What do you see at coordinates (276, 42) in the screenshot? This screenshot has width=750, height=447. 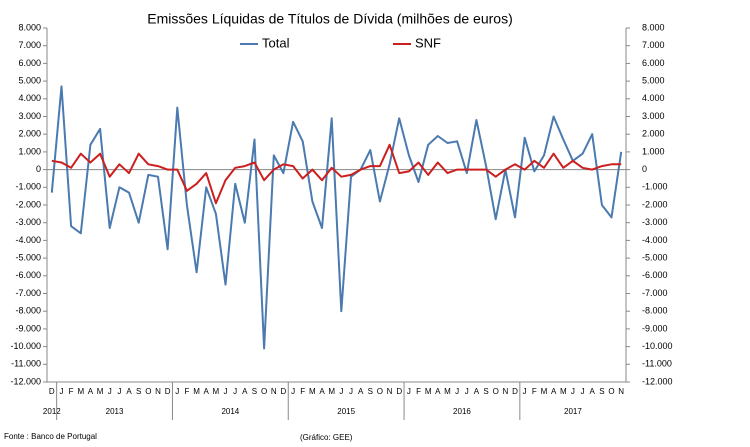 I see `legend-label: Total` at bounding box center [276, 42].